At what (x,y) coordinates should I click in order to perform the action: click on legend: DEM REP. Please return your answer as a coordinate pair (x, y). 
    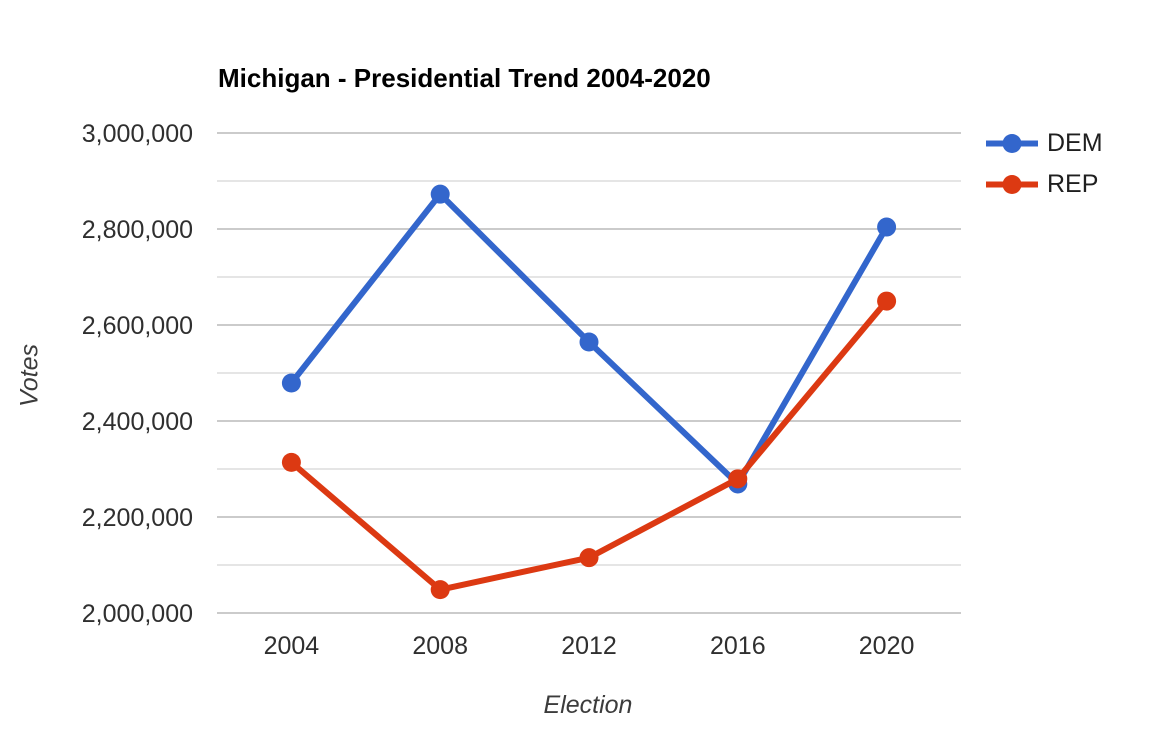
    Looking at the image, I should click on (1044, 164).